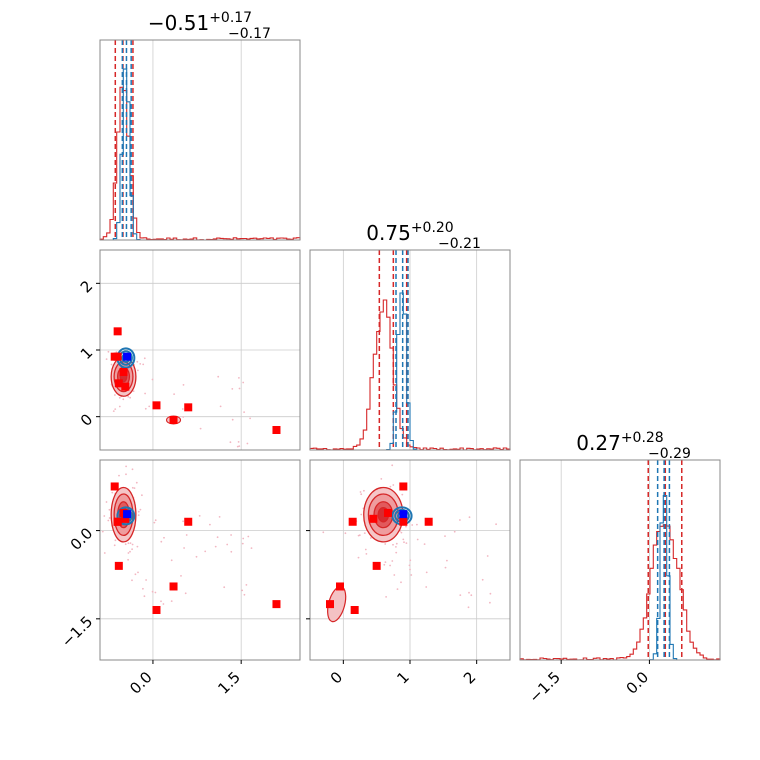  I want to click on y-tick-label: 0, so click(86, 419).